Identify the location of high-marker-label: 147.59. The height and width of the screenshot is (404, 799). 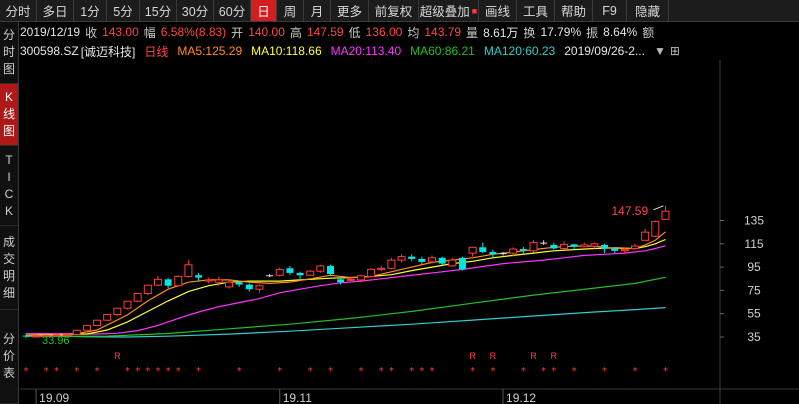
(629, 211).